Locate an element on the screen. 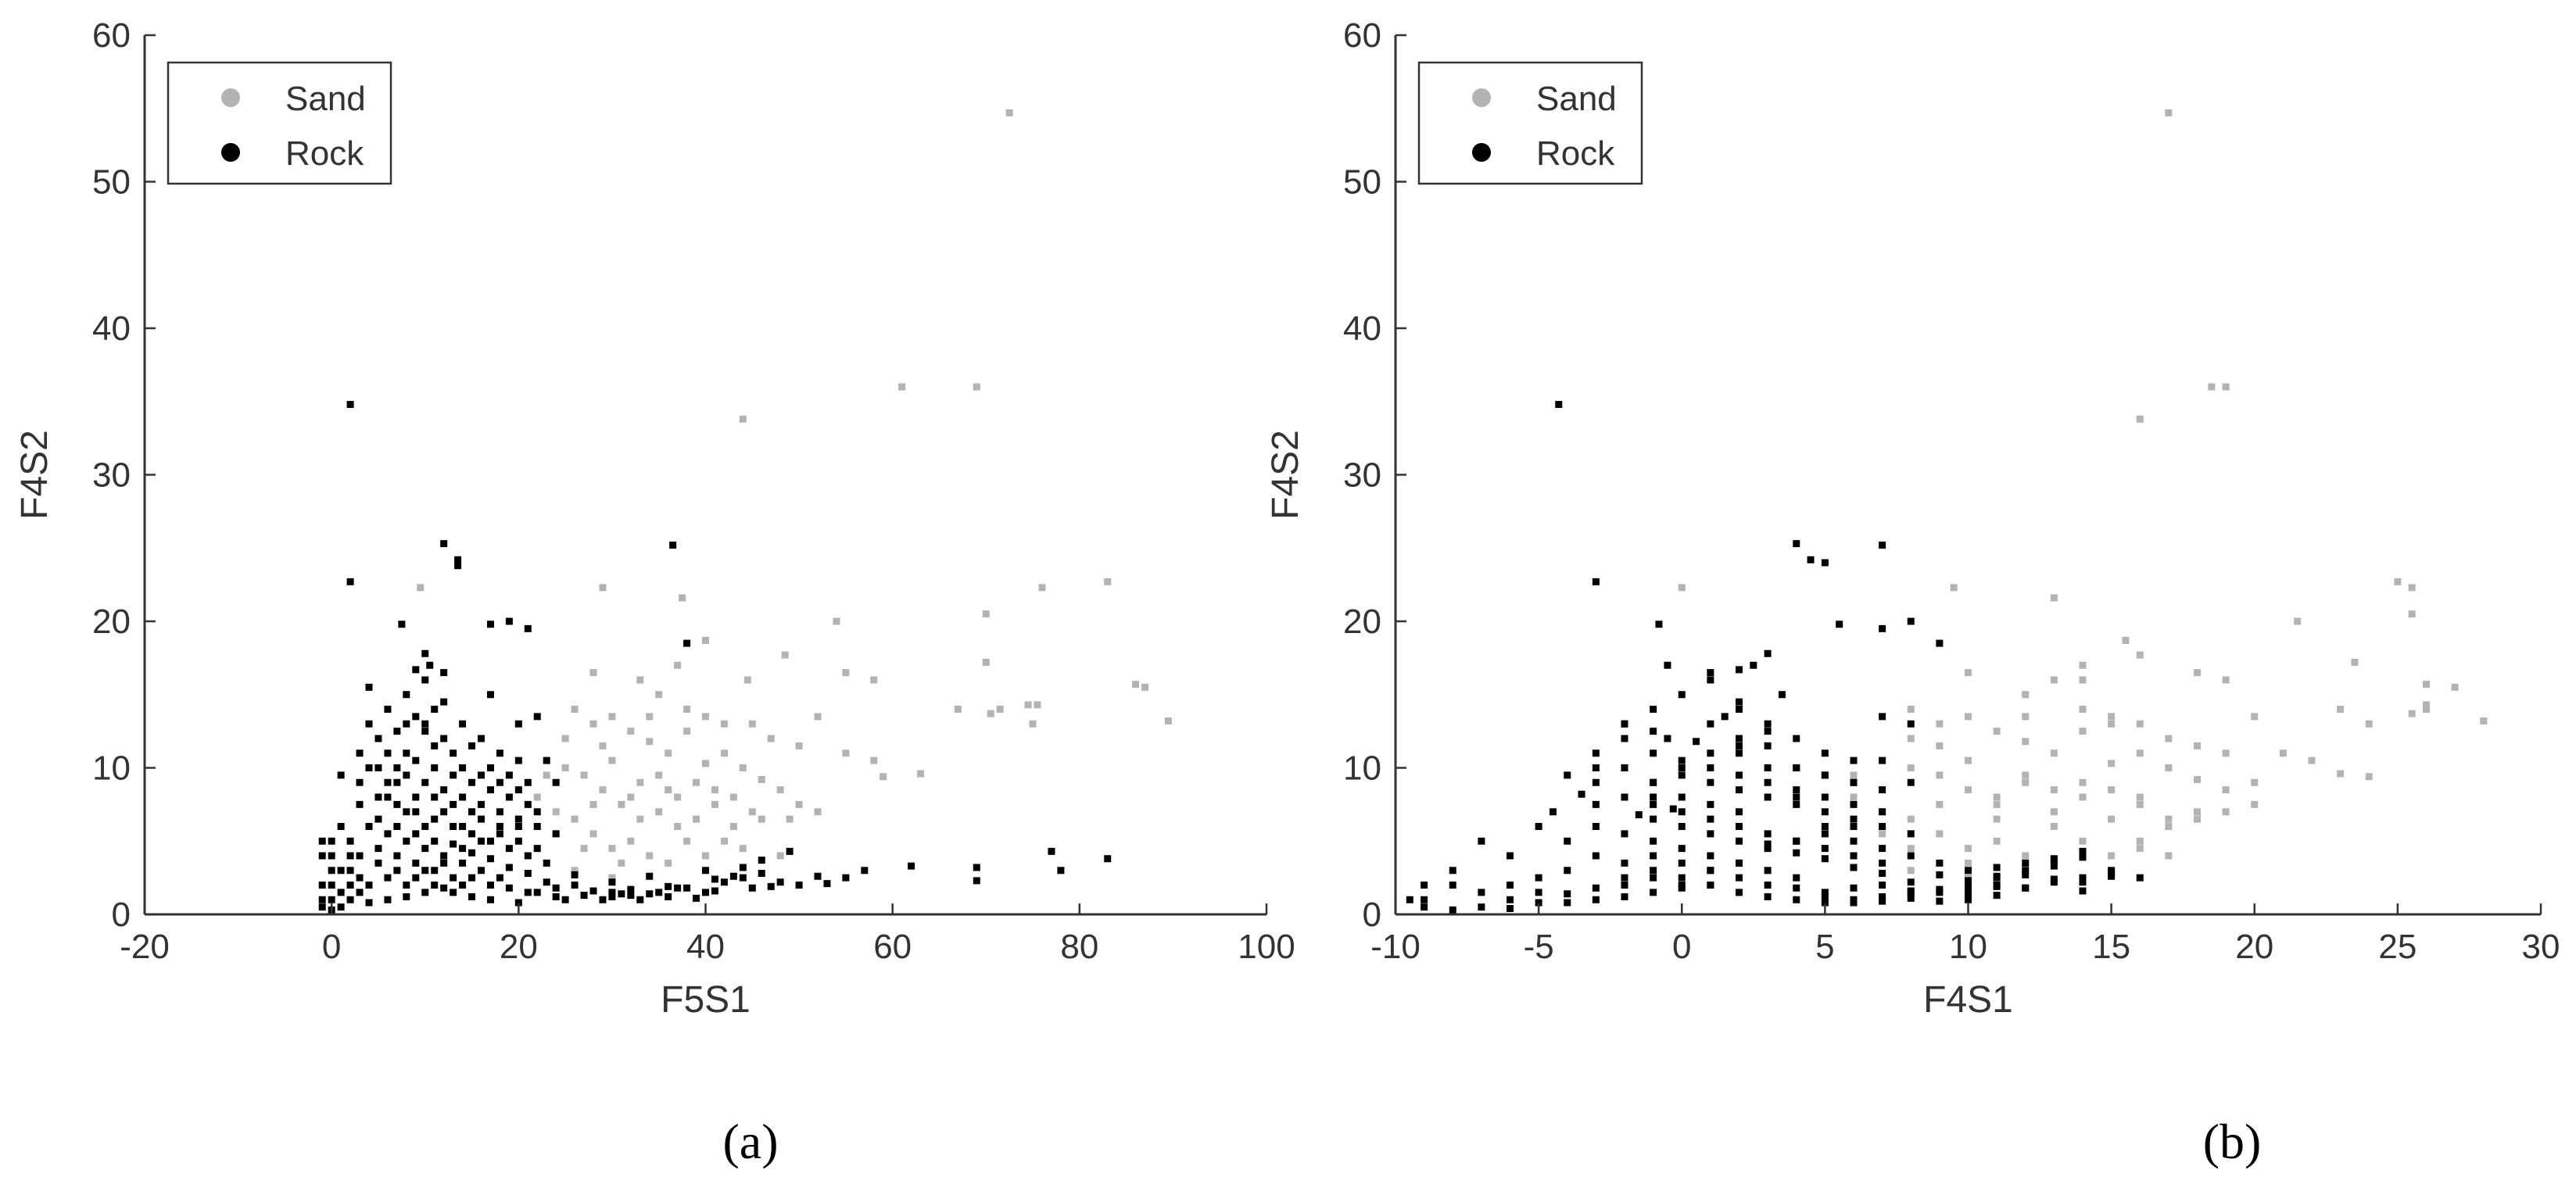 This screenshot has width=2576, height=1184. x-tick-label: -20 is located at coordinates (145, 947).